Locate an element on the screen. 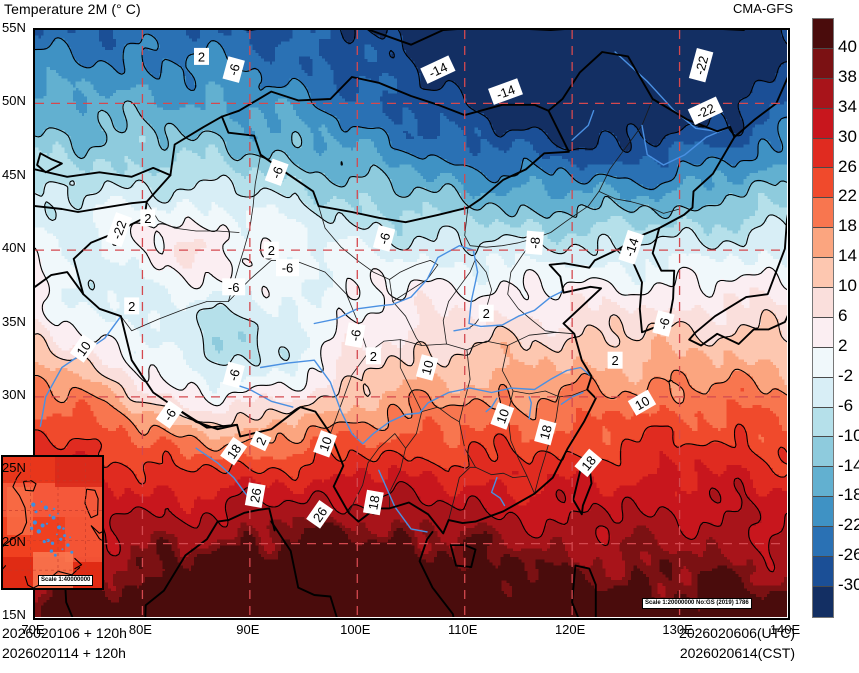 The width and height of the screenshot is (859, 673). contour-label: -22 is located at coordinates (705, 110).